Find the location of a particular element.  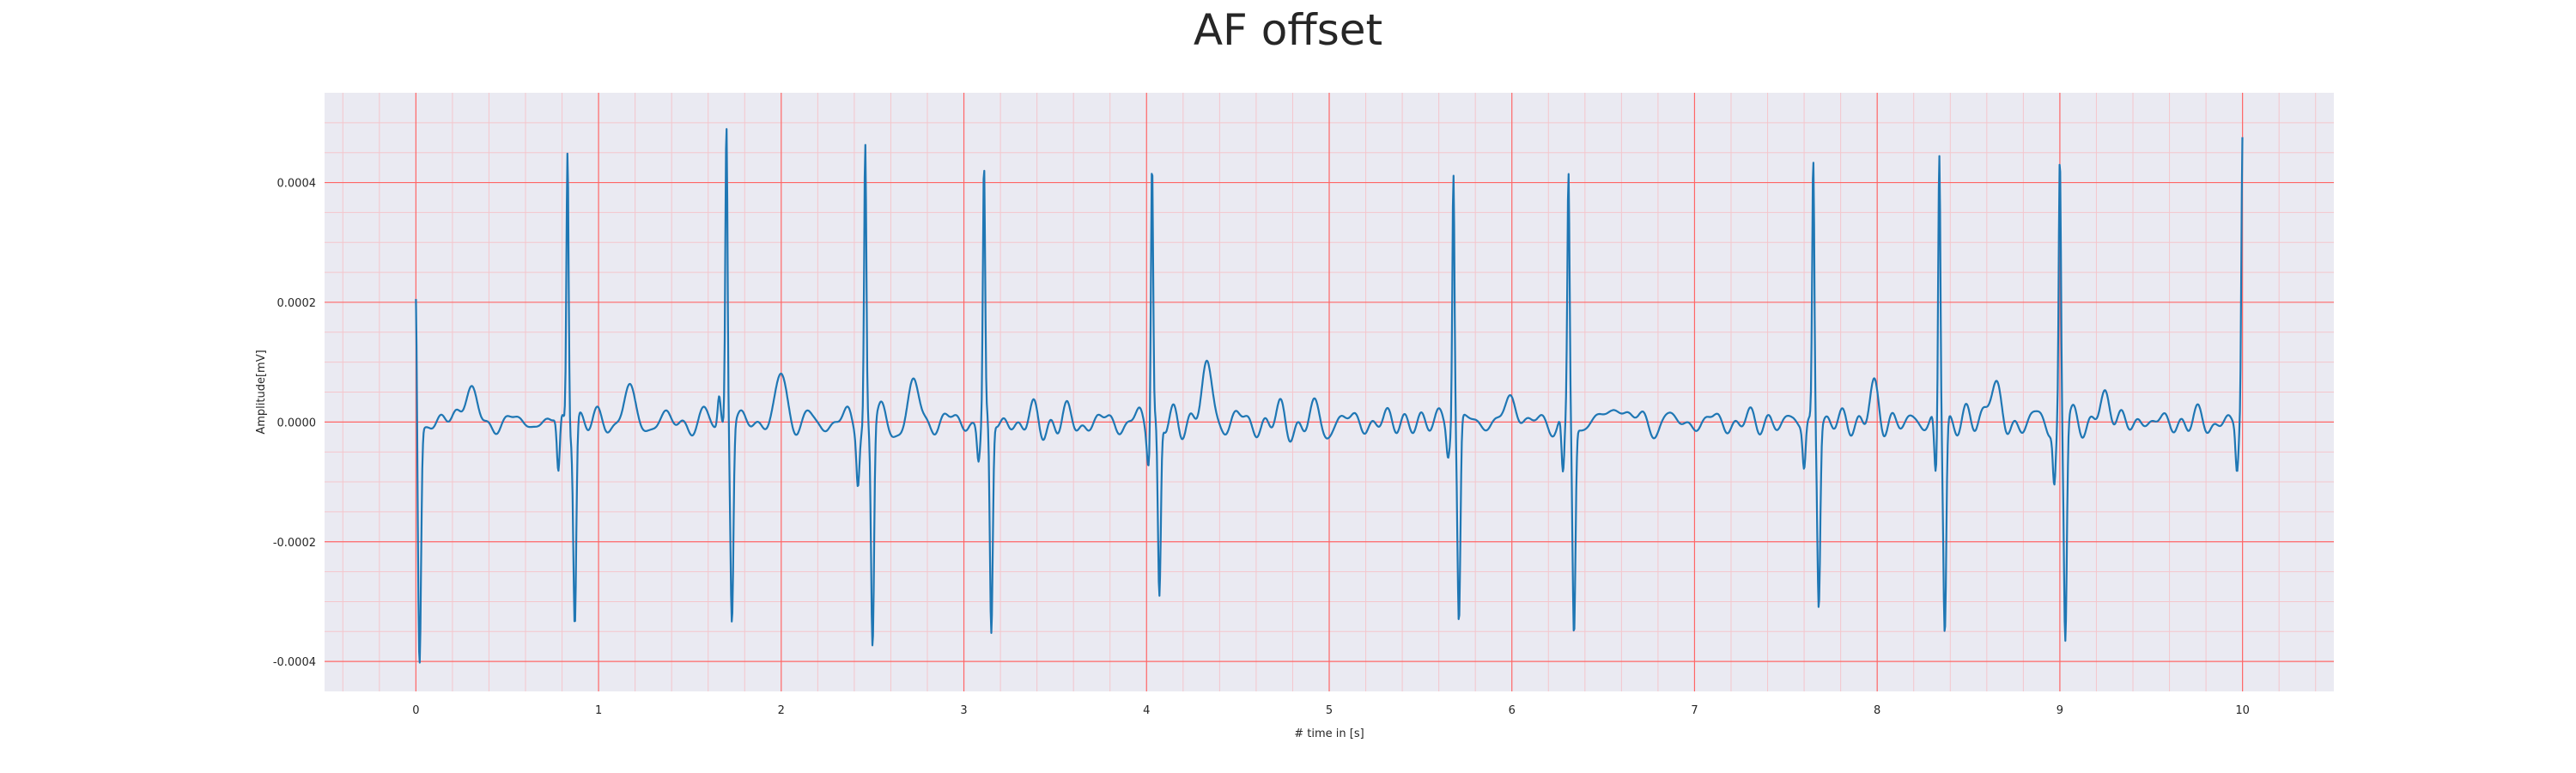

x-axis-label: # time in [s] is located at coordinates (1329, 733).